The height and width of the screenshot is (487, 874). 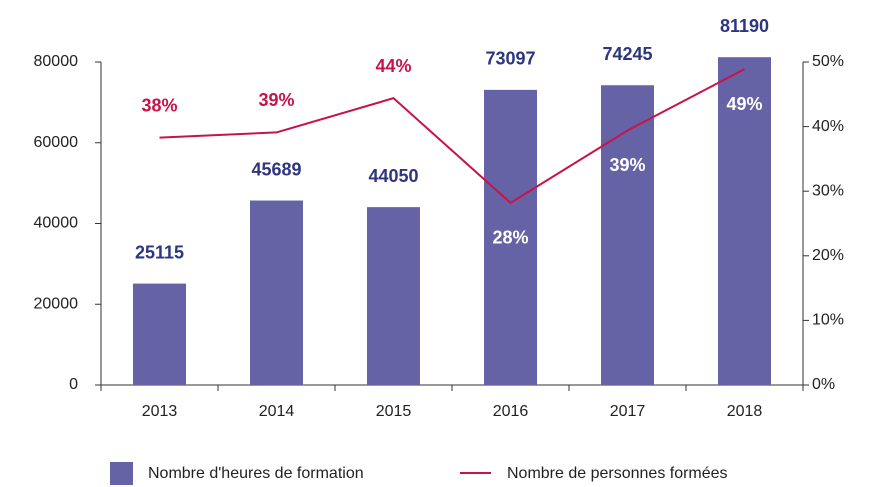 I want to click on y2-tick-label: 40%, so click(x=828, y=126).